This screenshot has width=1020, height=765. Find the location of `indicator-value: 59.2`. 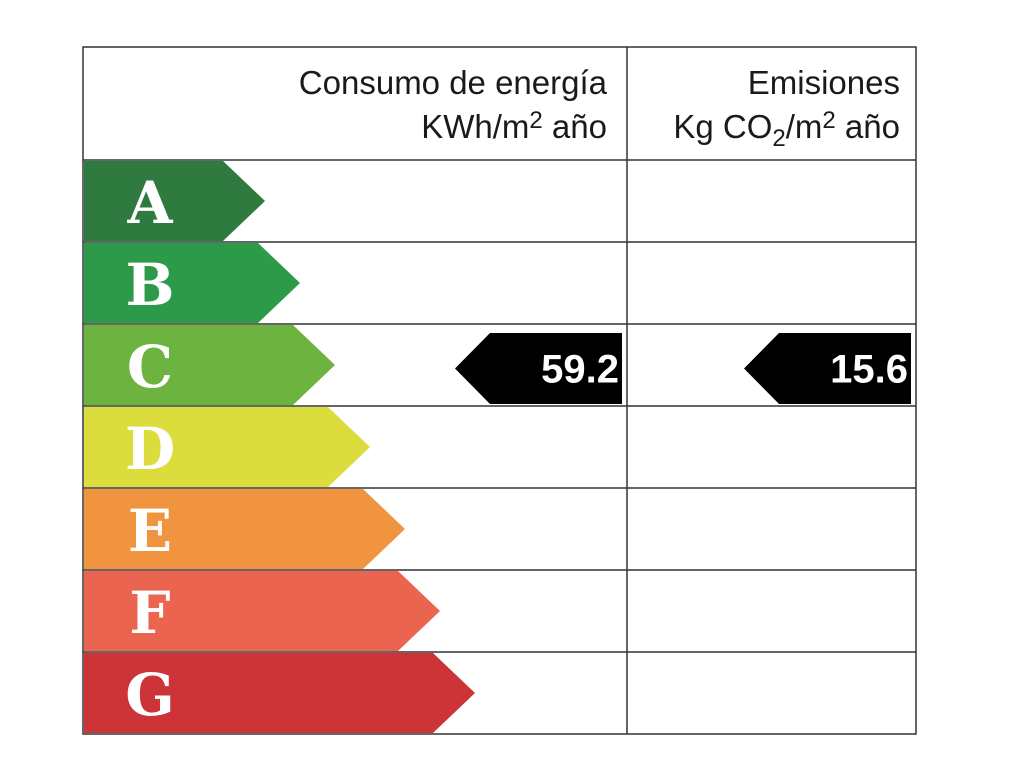

indicator-value: 59.2 is located at coordinates (580, 370).